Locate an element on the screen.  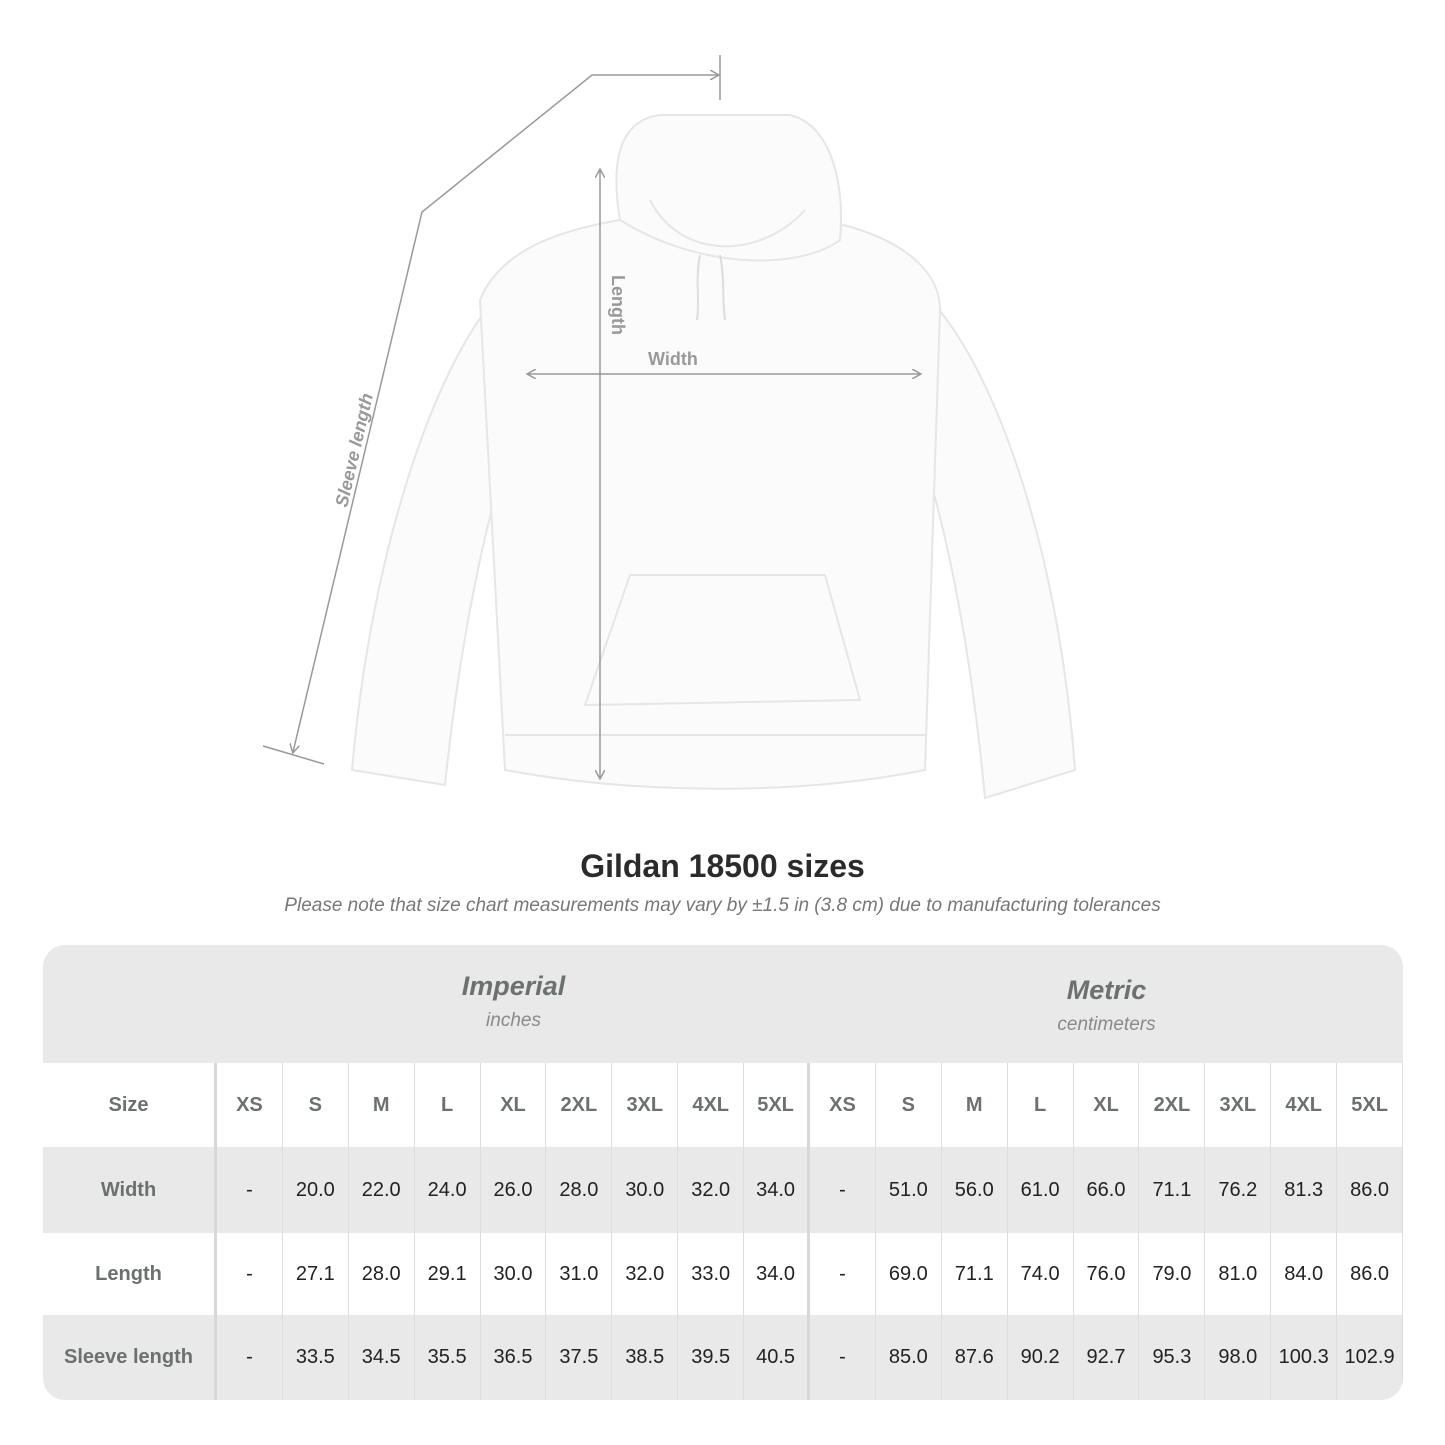
row-label: Length is located at coordinates (130, 1274).